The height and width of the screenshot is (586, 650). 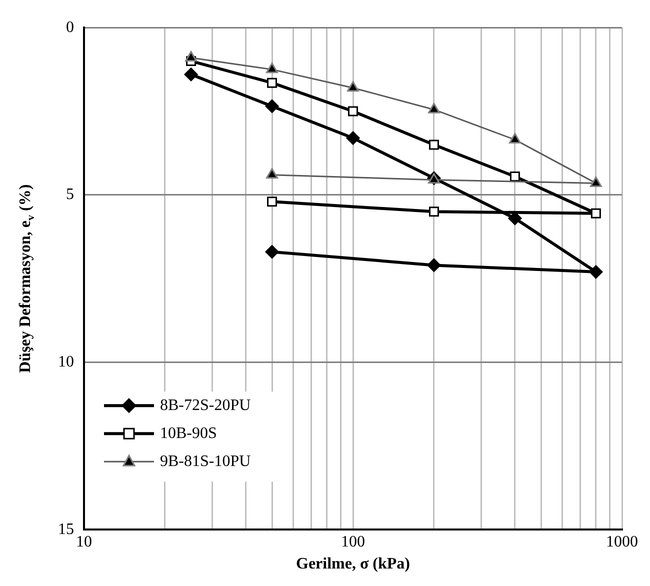 What do you see at coordinates (206, 405) in the screenshot?
I see `legend-label: 8B-72S-20PU` at bounding box center [206, 405].